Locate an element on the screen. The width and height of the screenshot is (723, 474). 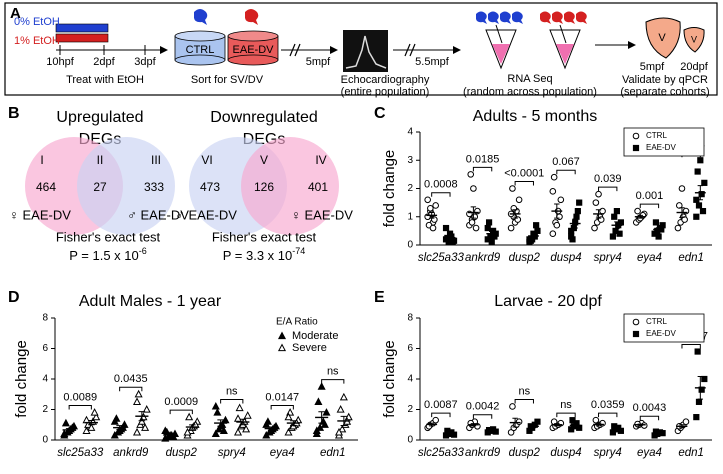
y-tick-label: 1 is located at coordinates (410, 216).